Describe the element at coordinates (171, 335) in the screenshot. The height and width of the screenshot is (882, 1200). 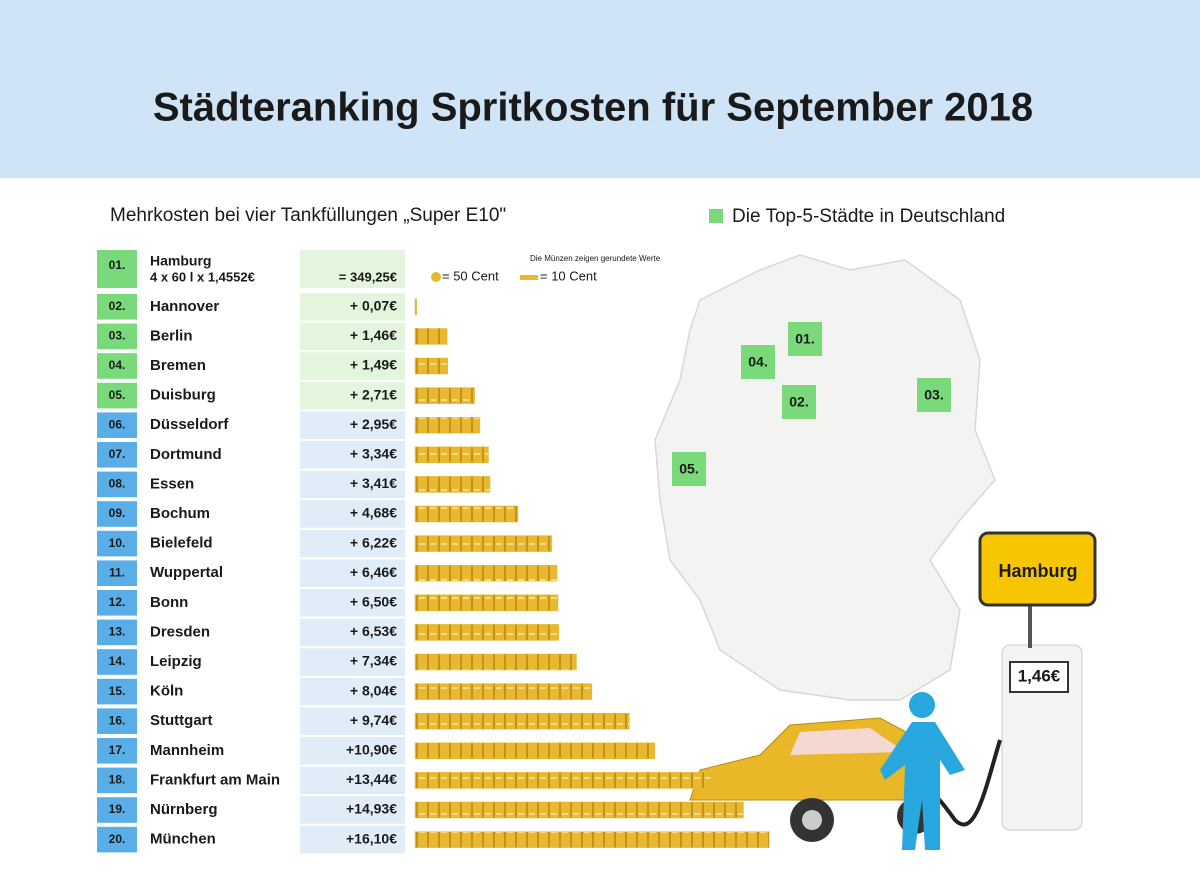
I see `city: Berlin` at that location.